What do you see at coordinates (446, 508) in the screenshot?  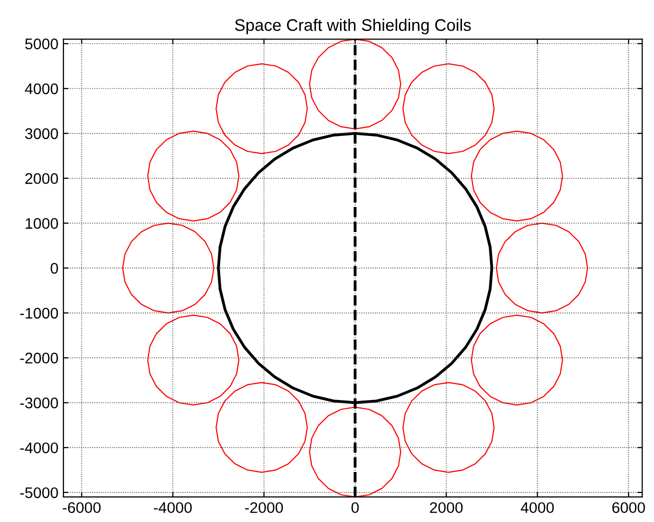 I see `x-tick-label: 2000` at bounding box center [446, 508].